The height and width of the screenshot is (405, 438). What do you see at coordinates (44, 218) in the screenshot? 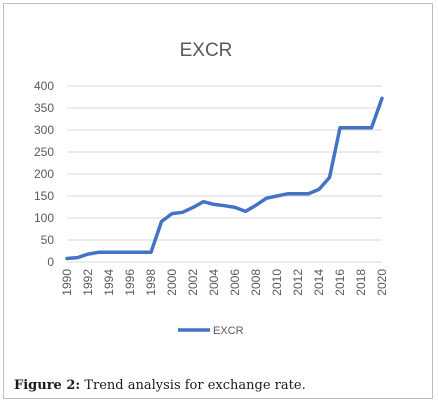
I see `y-tick-label: 100` at bounding box center [44, 218].